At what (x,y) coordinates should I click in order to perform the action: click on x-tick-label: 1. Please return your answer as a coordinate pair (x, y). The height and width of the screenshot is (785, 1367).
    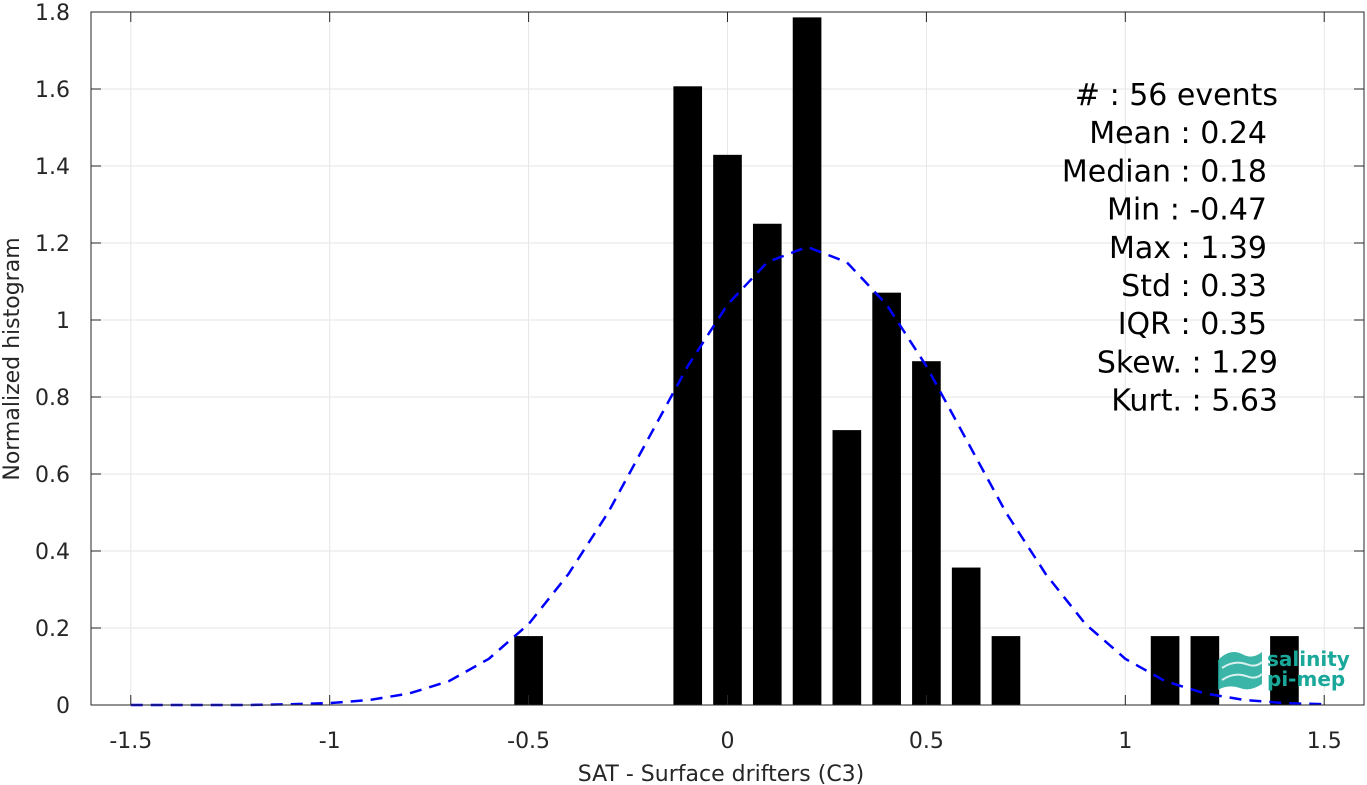
    Looking at the image, I should click on (1125, 741).